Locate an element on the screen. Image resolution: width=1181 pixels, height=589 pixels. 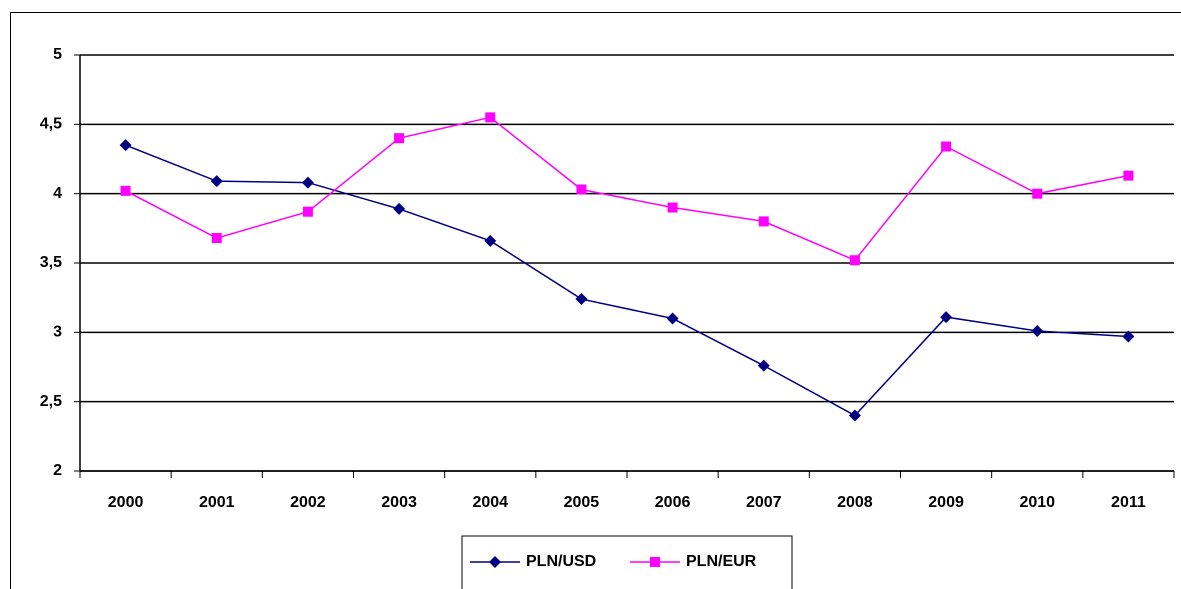
x-tick-label: 2010 is located at coordinates (1037, 502).